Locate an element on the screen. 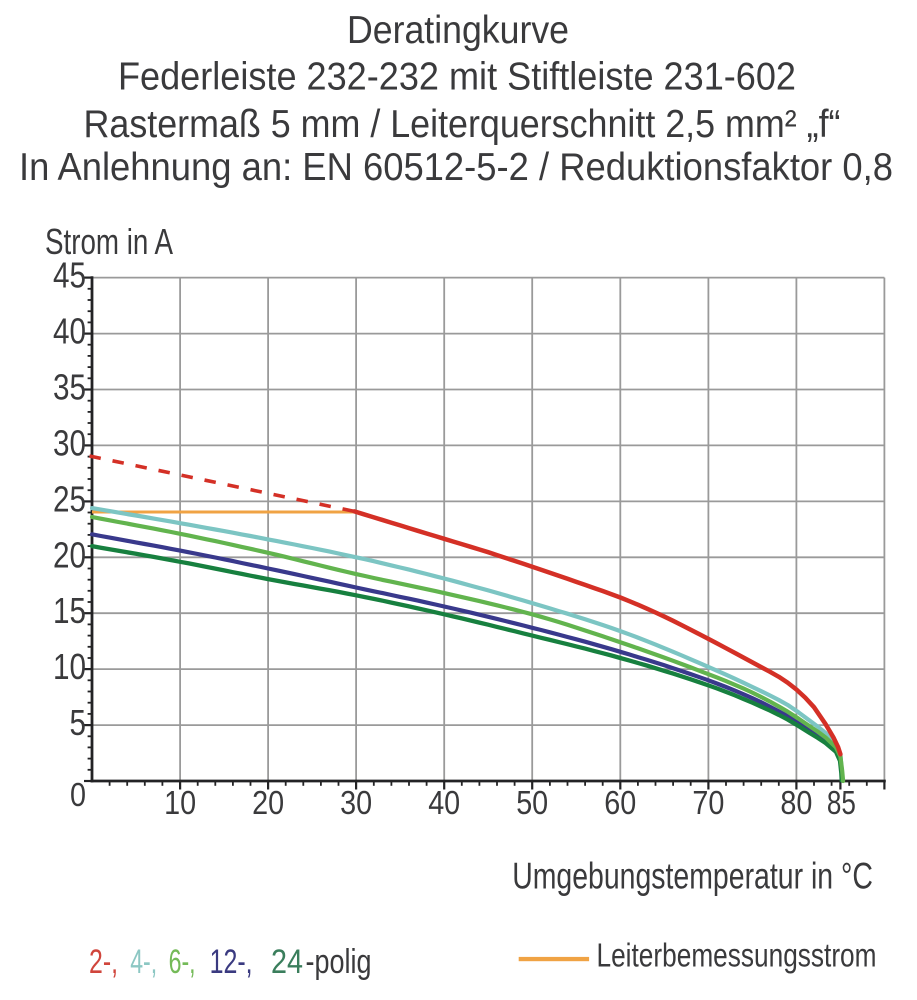 The image size is (917, 1000). svg-text: 15 is located at coordinates (69, 610).